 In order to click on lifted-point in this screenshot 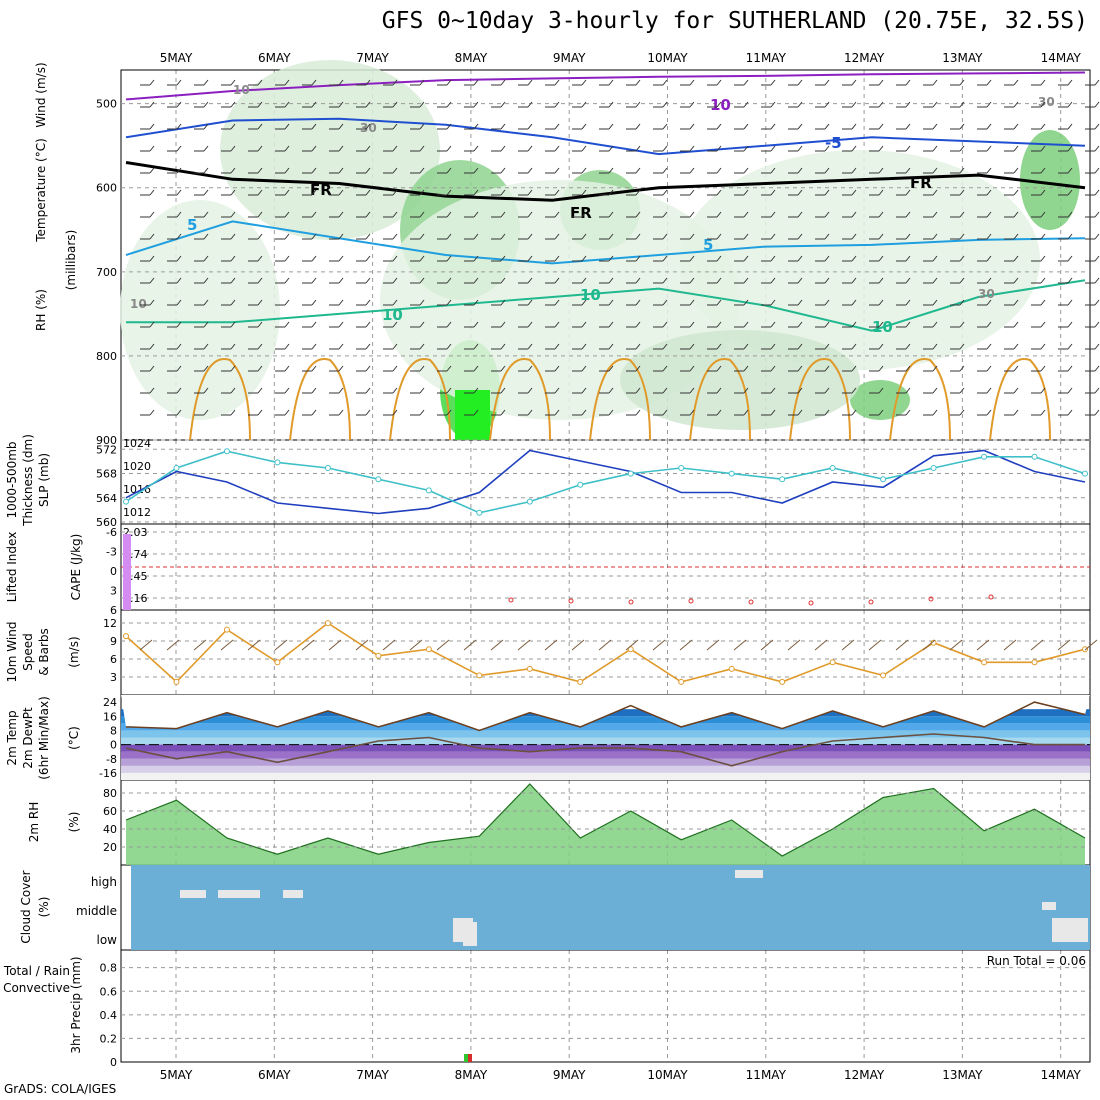, I will do `click(691, 601)`.